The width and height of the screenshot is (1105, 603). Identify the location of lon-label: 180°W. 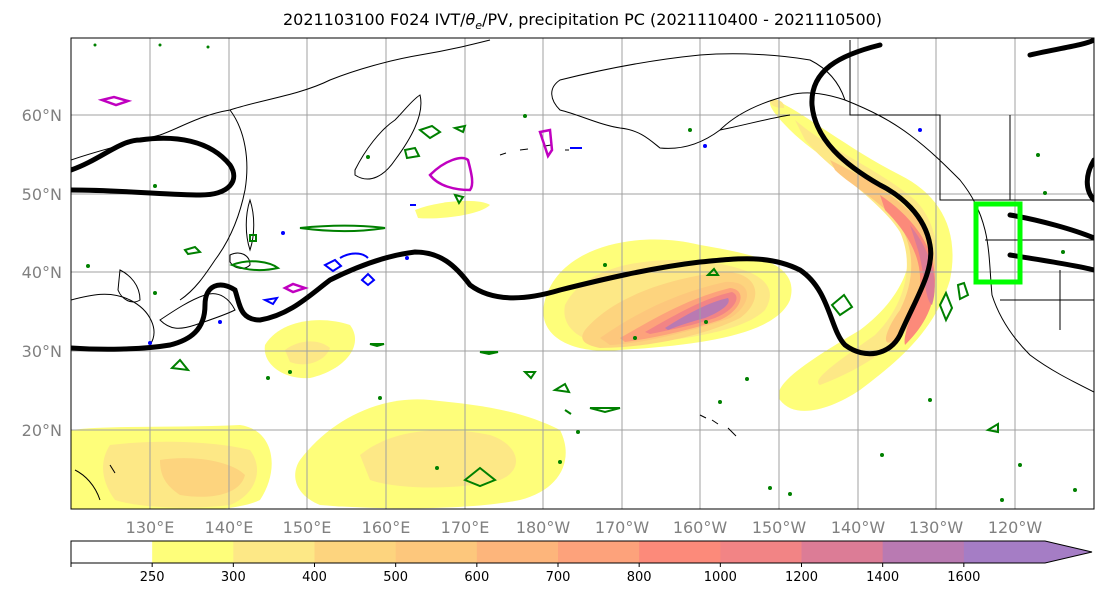
(543, 527).